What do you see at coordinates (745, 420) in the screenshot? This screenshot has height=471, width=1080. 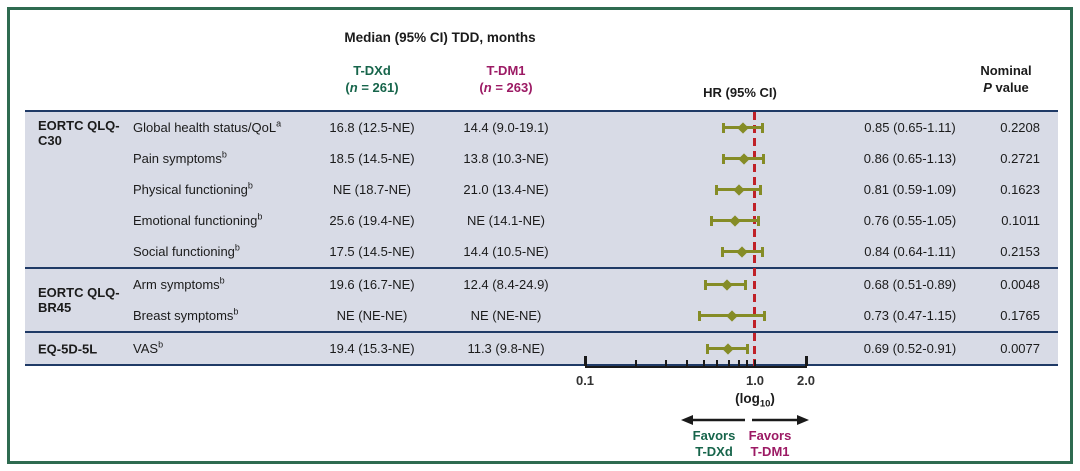 I see `favors-arrows-icon` at bounding box center [745, 420].